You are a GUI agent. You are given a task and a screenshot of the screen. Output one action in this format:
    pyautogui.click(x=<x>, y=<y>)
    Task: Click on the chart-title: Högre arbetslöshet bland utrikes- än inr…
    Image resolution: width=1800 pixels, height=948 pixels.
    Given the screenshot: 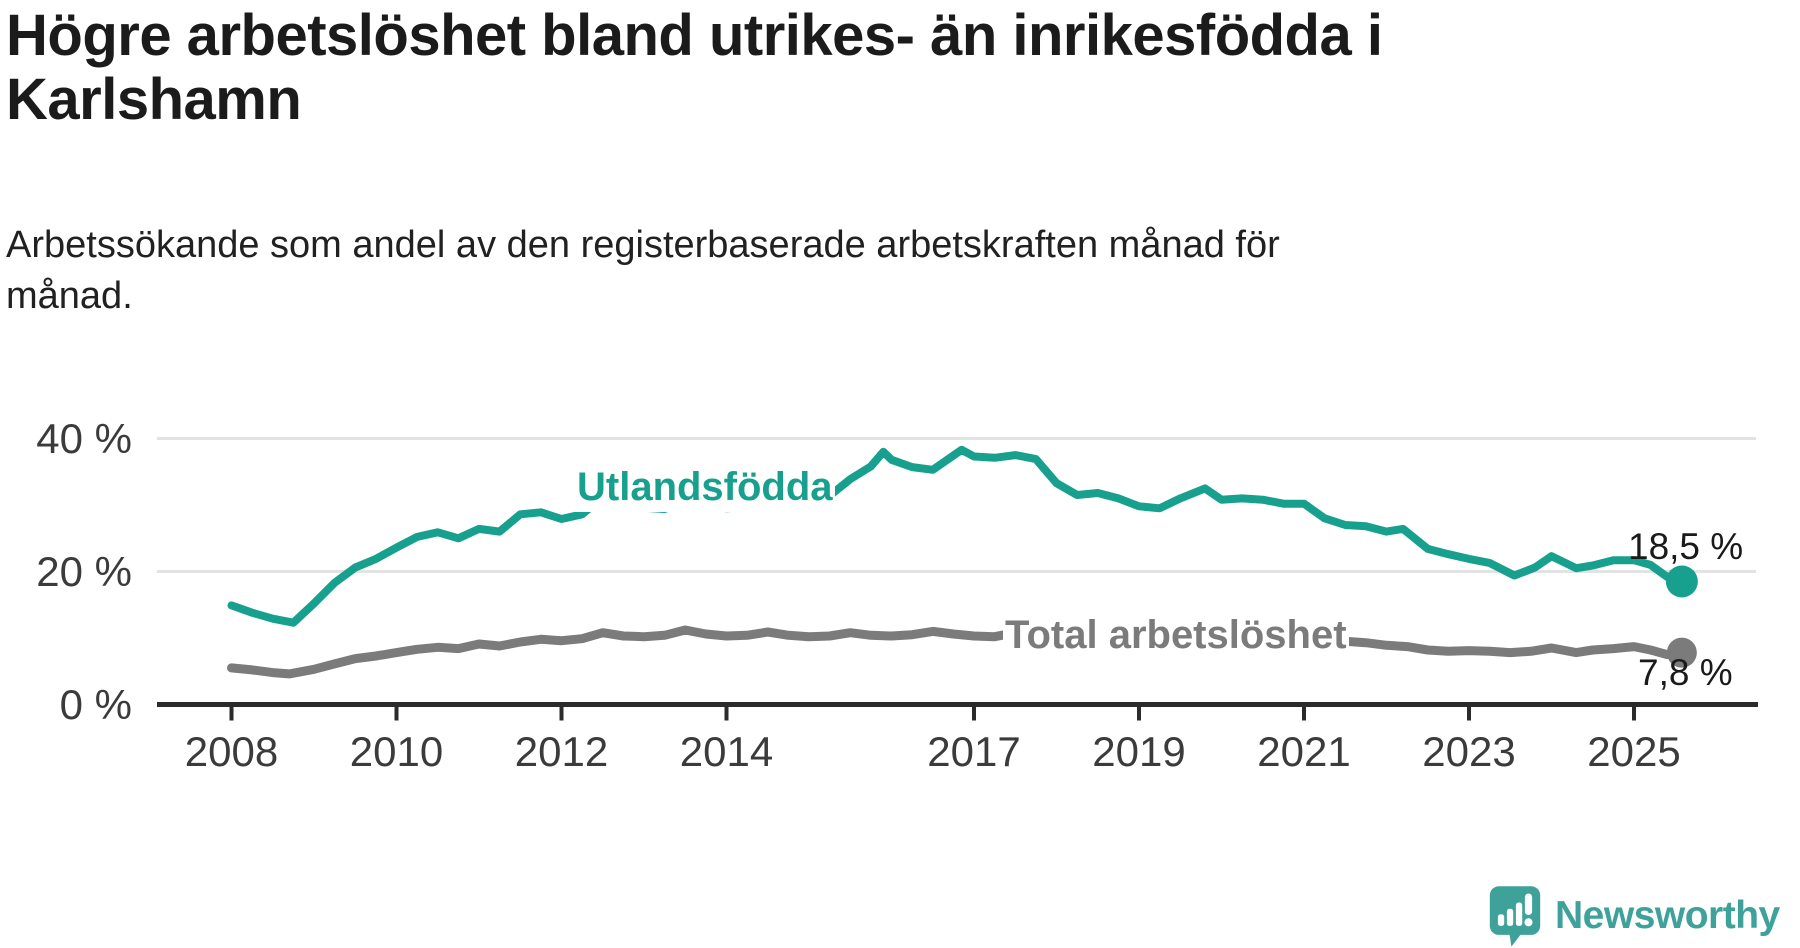 What is the action you would take?
    pyautogui.click(x=886, y=68)
    